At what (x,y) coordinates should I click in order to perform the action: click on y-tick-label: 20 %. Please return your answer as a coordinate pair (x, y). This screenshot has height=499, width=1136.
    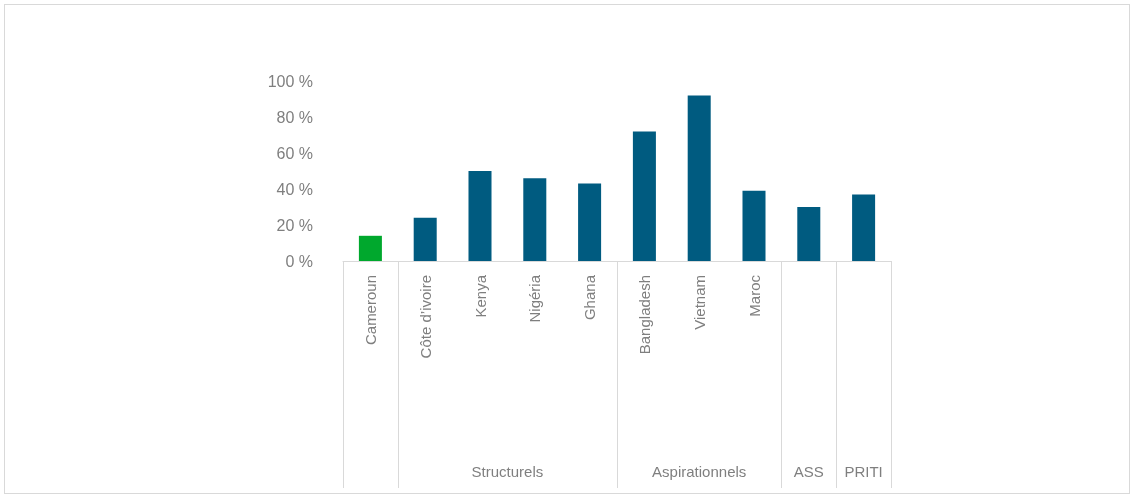
    Looking at the image, I should click on (294, 225).